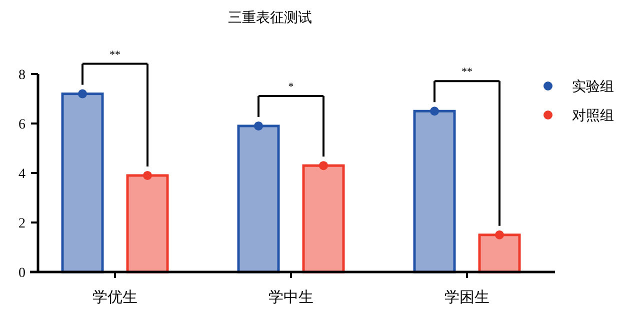 The height and width of the screenshot is (314, 638). What do you see at coordinates (467, 297) in the screenshot?
I see `x-tick-label: 学困生` at bounding box center [467, 297].